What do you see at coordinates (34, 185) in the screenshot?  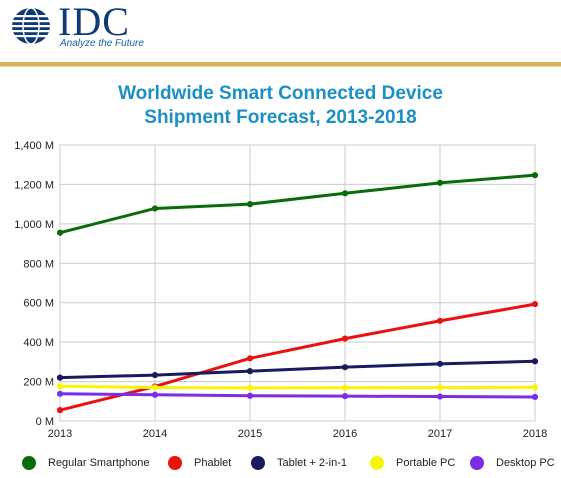 I see `y-tick-label: 1,200 M` at bounding box center [34, 185].